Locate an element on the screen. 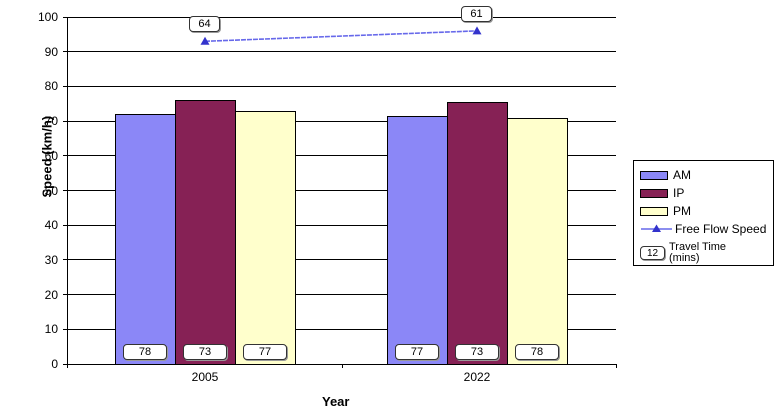 This screenshot has height=417, width=777. legend-item-travel-time: 12 Travel Time (mins) is located at coordinates (704, 253).